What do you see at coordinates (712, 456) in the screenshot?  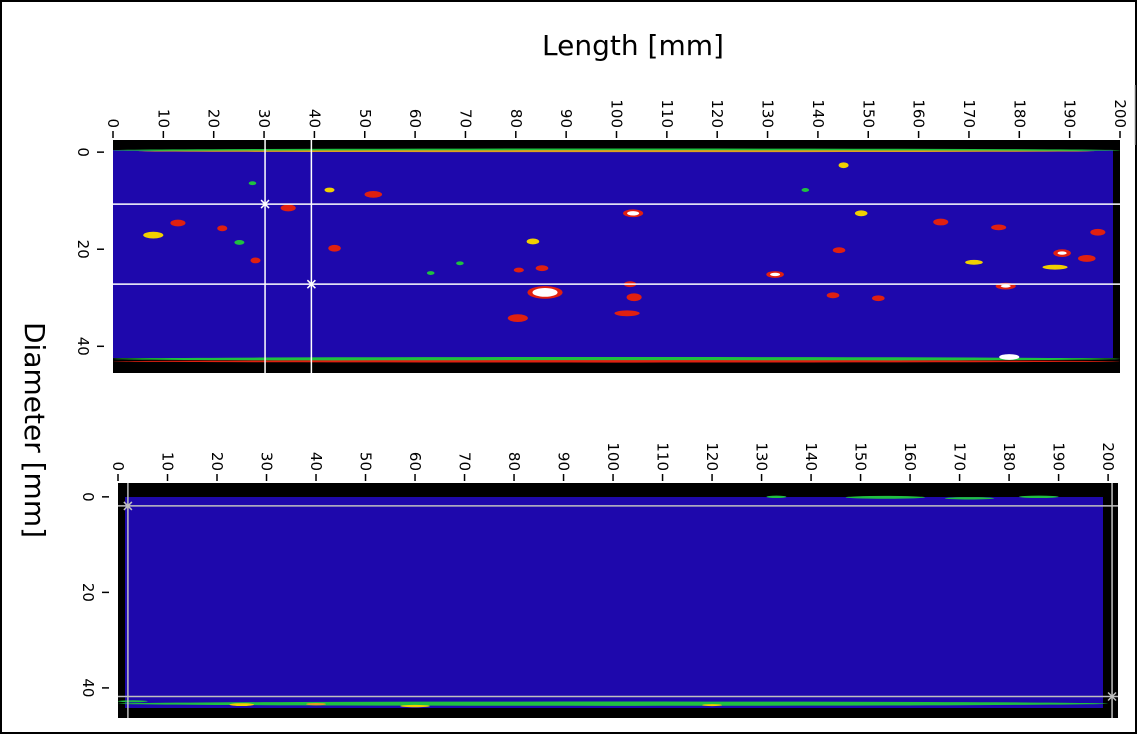 I see `x-tick-label: 120` at bounding box center [712, 456].